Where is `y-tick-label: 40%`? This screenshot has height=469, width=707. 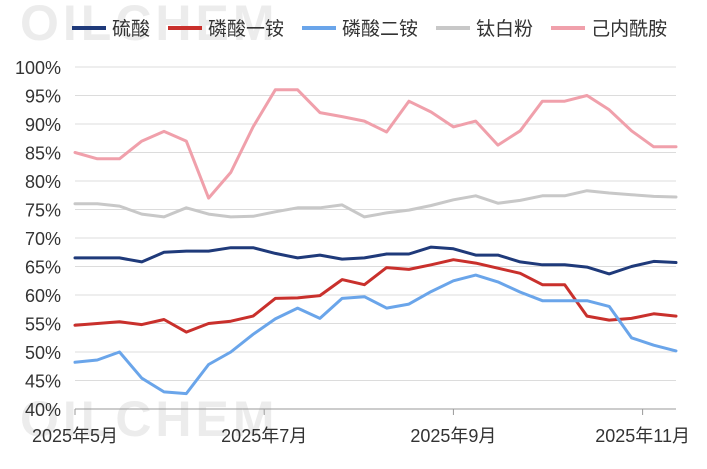 y-tick-label: 40% is located at coordinates (43, 410).